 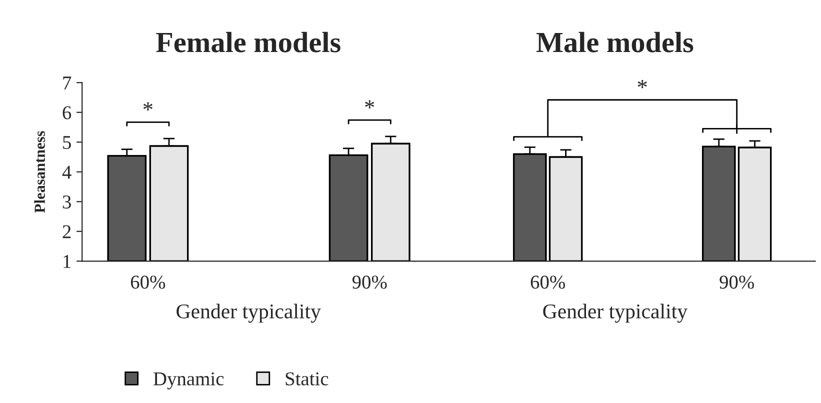 What do you see at coordinates (248, 42) in the screenshot?
I see `chart-title: Female models` at bounding box center [248, 42].